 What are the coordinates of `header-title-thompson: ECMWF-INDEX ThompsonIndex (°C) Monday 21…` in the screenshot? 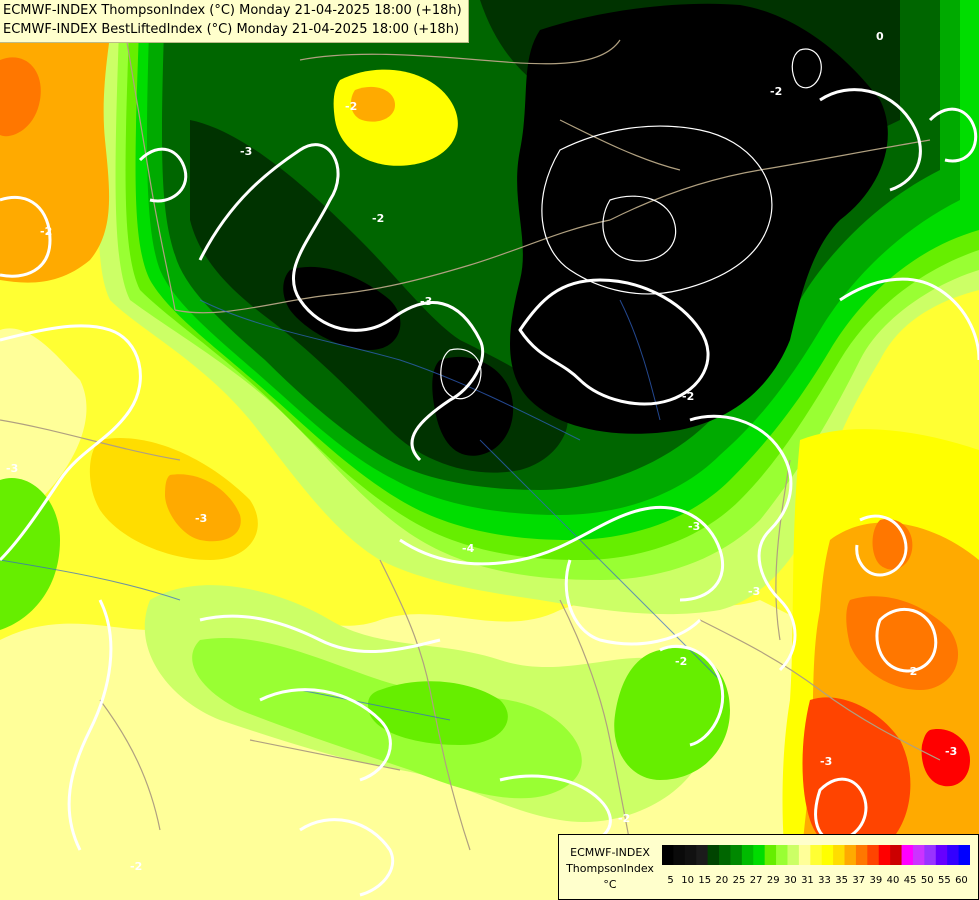 It's located at (232, 10).